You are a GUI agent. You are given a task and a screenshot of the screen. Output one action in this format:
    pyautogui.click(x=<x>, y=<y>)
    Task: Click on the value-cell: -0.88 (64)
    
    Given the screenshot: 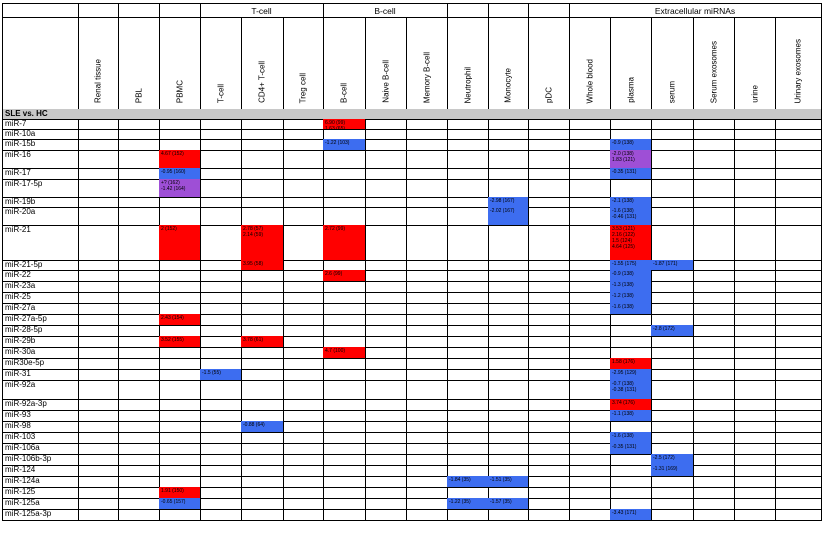 What is the action you would take?
    pyautogui.click(x=262, y=427)
    